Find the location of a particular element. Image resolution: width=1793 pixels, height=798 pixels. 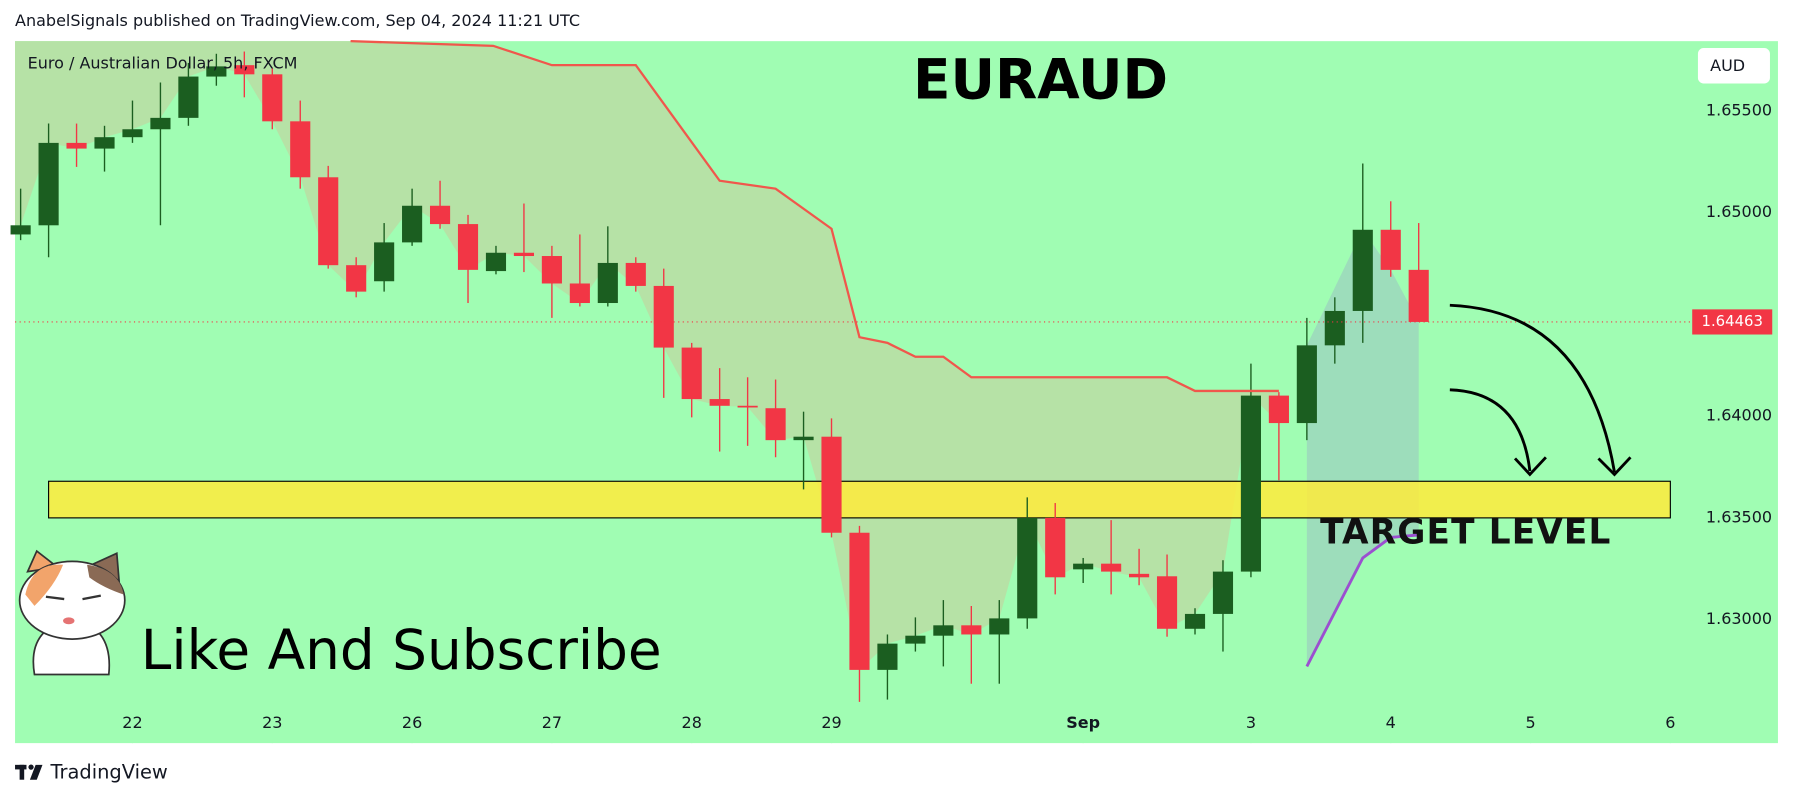

y-tick-label: 1.65000 is located at coordinates (1739, 211).